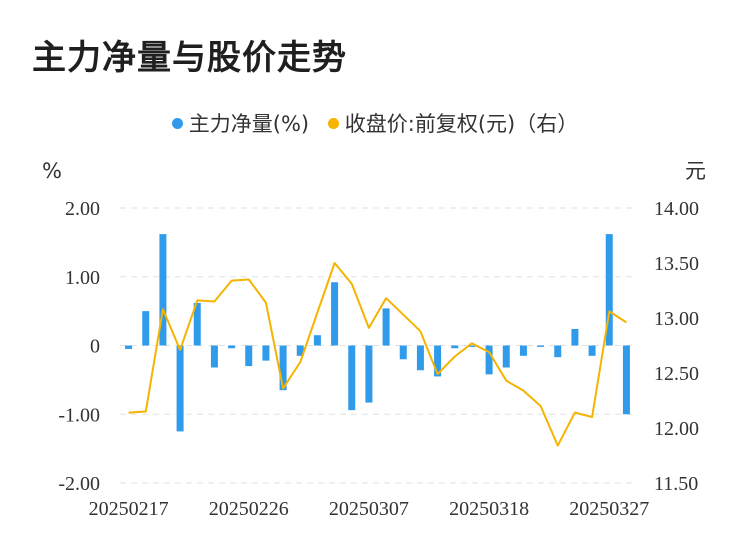 Image resolution: width=750 pixels, height=558 pixels. I want to click on right-tick-label: 13.50, so click(676, 264).